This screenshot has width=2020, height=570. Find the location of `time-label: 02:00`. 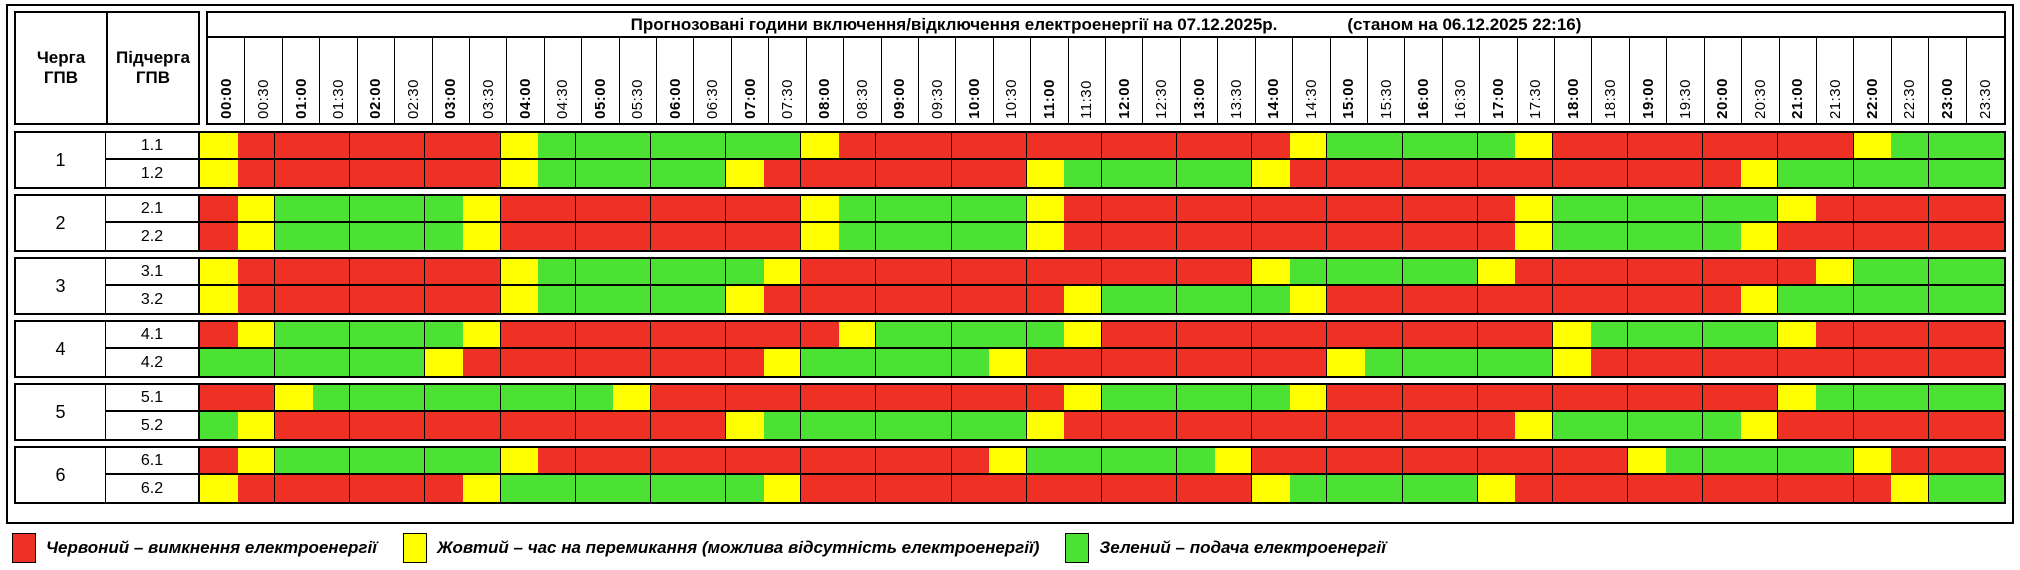

time-label: 02:00 is located at coordinates (376, 98).